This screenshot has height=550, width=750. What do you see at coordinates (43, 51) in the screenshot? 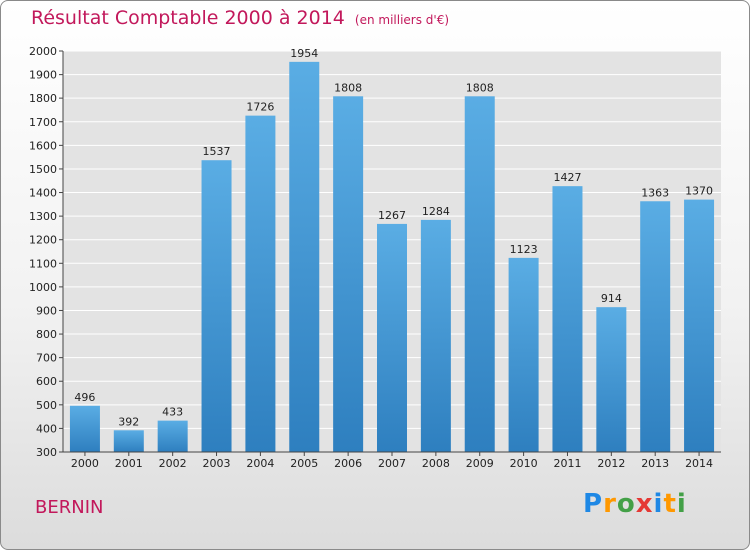
I see `y-tick-label: 2000` at bounding box center [43, 51].